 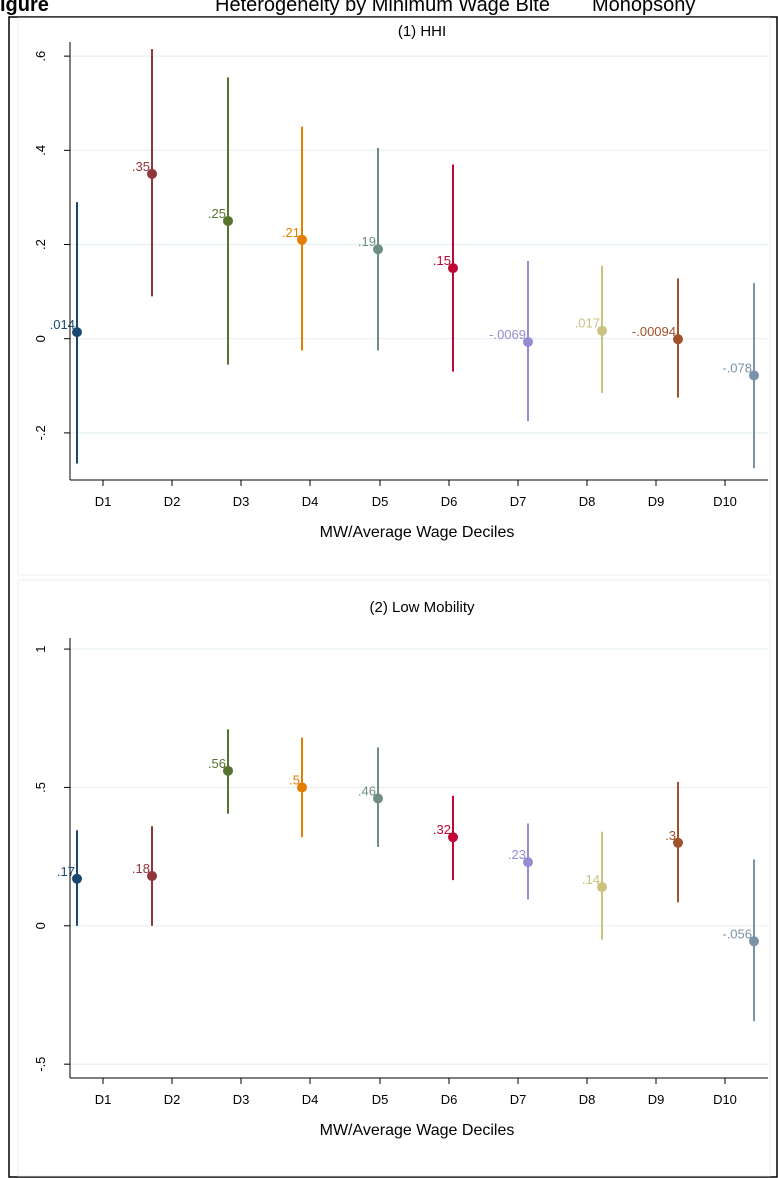 What do you see at coordinates (40, 432) in the screenshot?
I see `y-tick-label: -.2` at bounding box center [40, 432].